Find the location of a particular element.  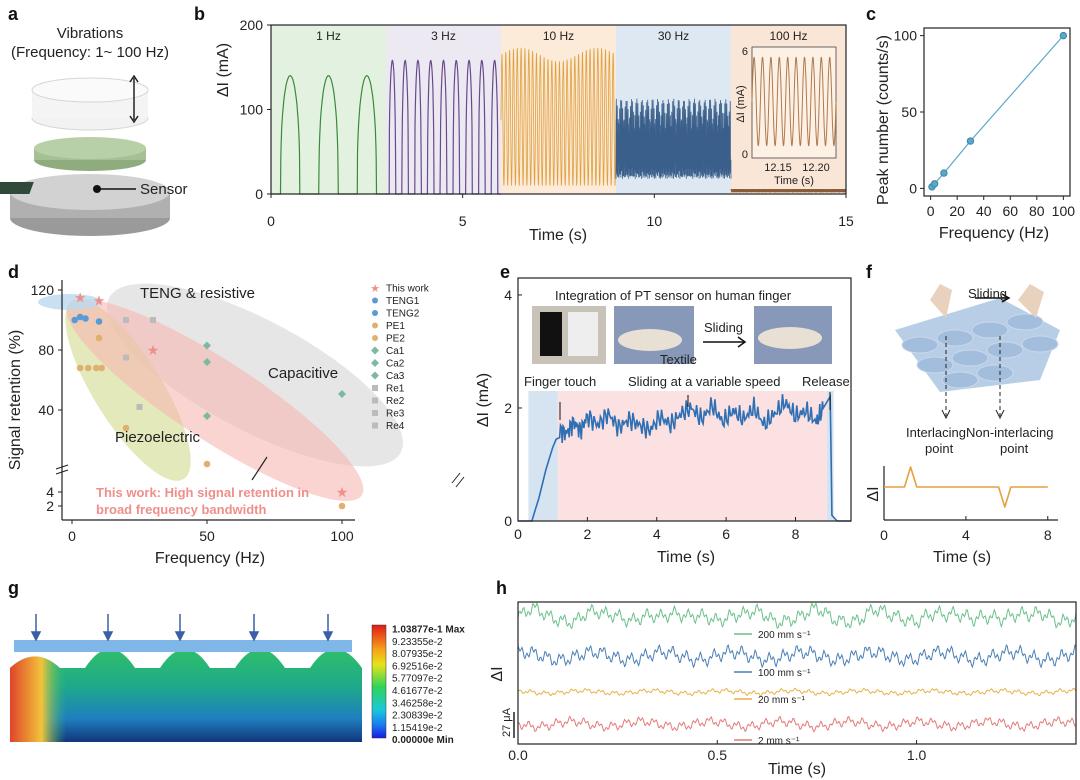

h-xtick-1: 0.5 is located at coordinates (718, 755).